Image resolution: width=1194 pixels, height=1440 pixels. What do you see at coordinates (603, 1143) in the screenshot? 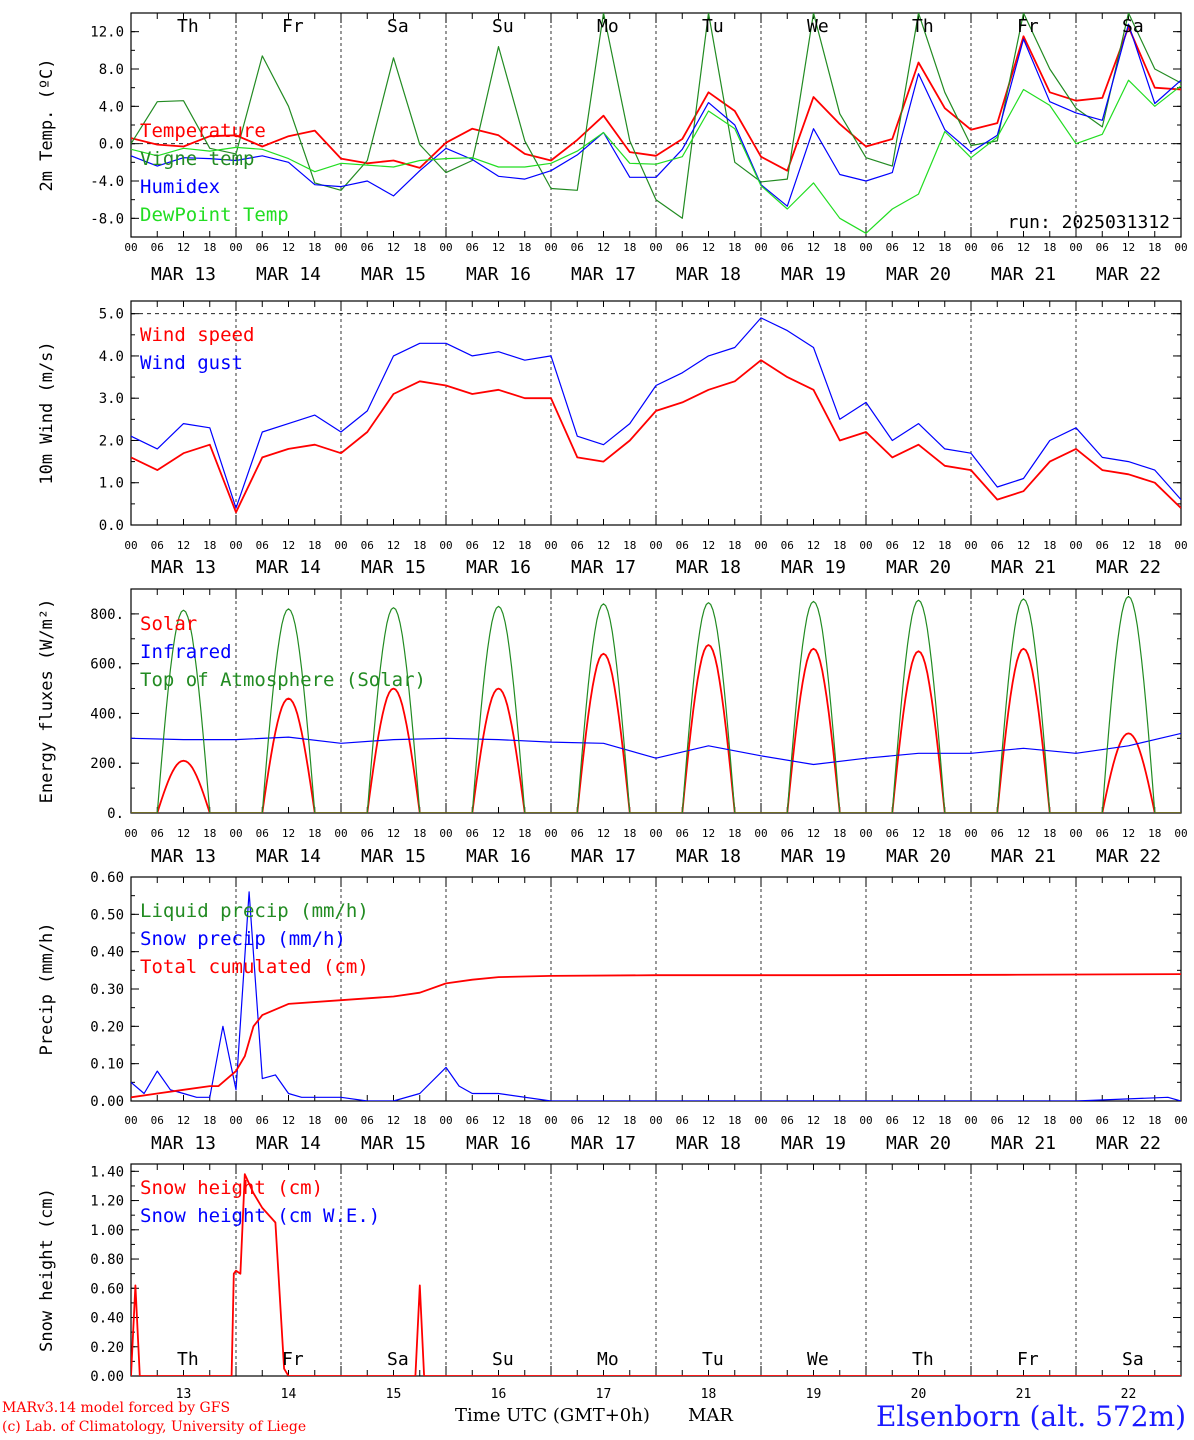
I see `x-date-label: MAR 17` at bounding box center [603, 1143].